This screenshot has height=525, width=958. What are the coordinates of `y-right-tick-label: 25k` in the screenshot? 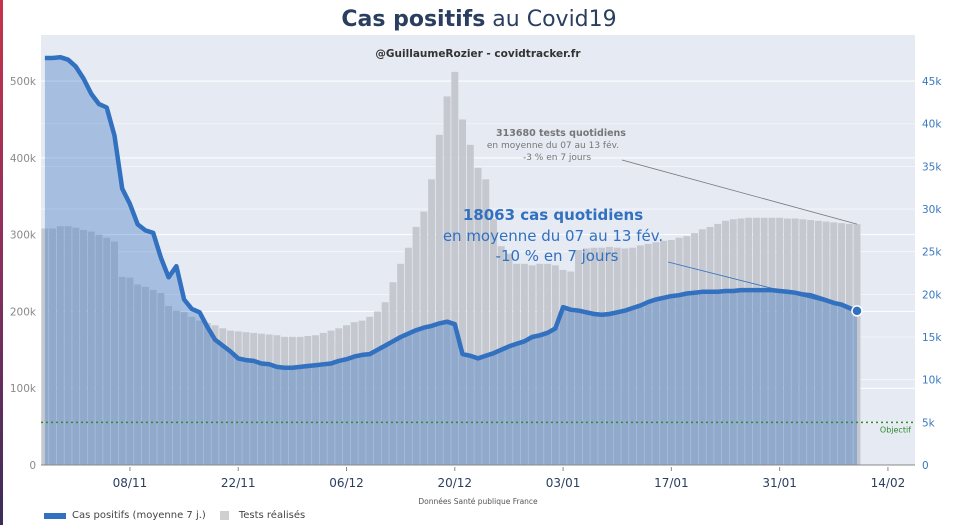 It's located at (932, 253).